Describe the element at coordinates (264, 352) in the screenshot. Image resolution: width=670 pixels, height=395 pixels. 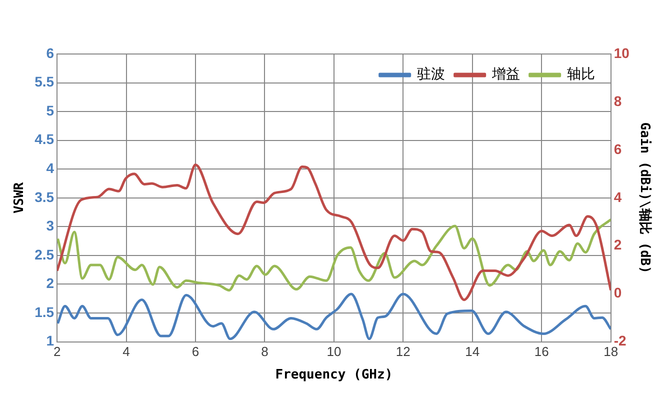
I see `x-tick-label: 8` at that location.